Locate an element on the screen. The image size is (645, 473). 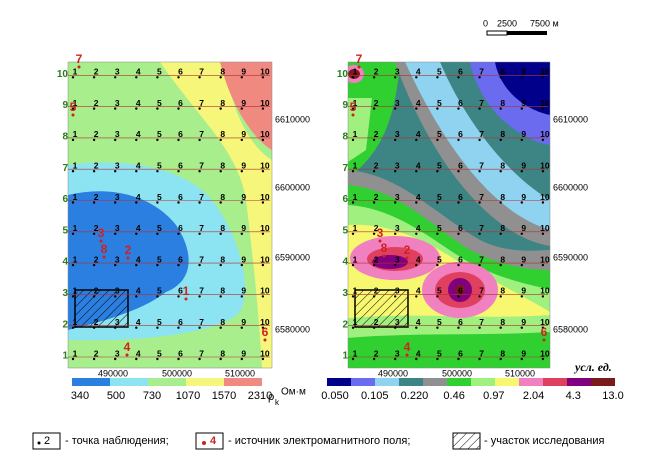
row-number: 5 is located at coordinates (65, 230).